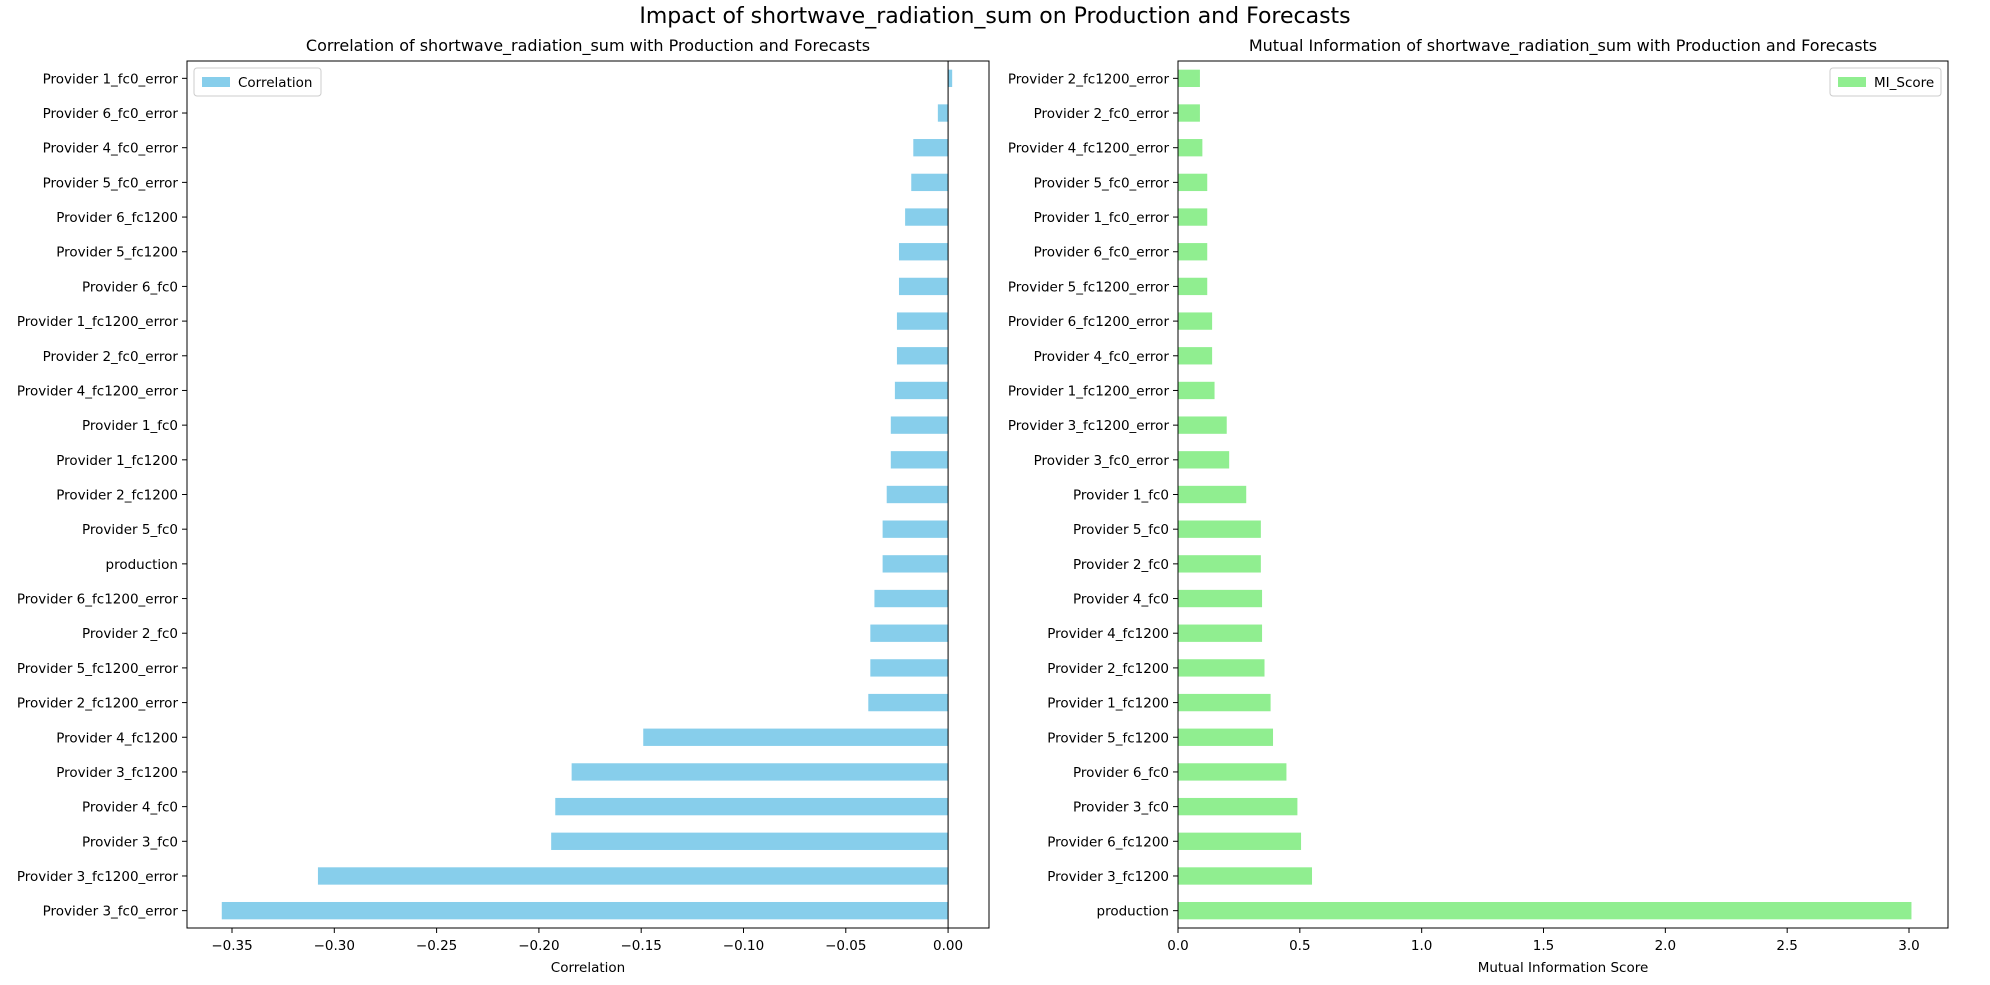  Describe the element at coordinates (275, 83) in the screenshot. I see `legend-label: Correlation` at that location.